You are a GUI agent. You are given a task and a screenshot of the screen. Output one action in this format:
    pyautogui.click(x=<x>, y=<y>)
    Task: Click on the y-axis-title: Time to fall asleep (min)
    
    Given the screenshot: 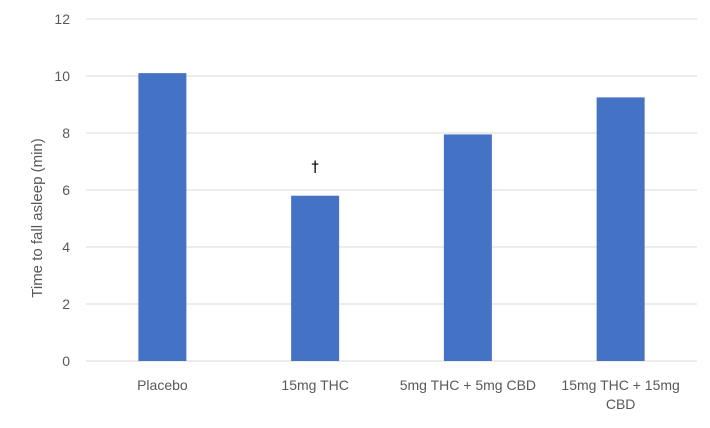 What is the action you would take?
    pyautogui.click(x=37, y=218)
    